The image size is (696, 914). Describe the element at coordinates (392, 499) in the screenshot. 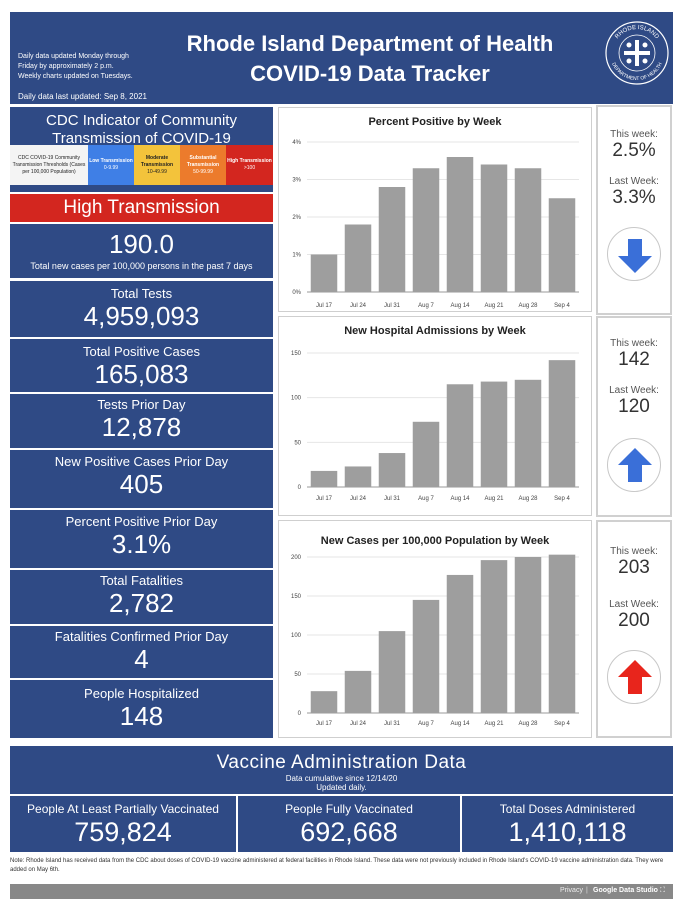

I see `x-tick-label: Jul 31` at that location.